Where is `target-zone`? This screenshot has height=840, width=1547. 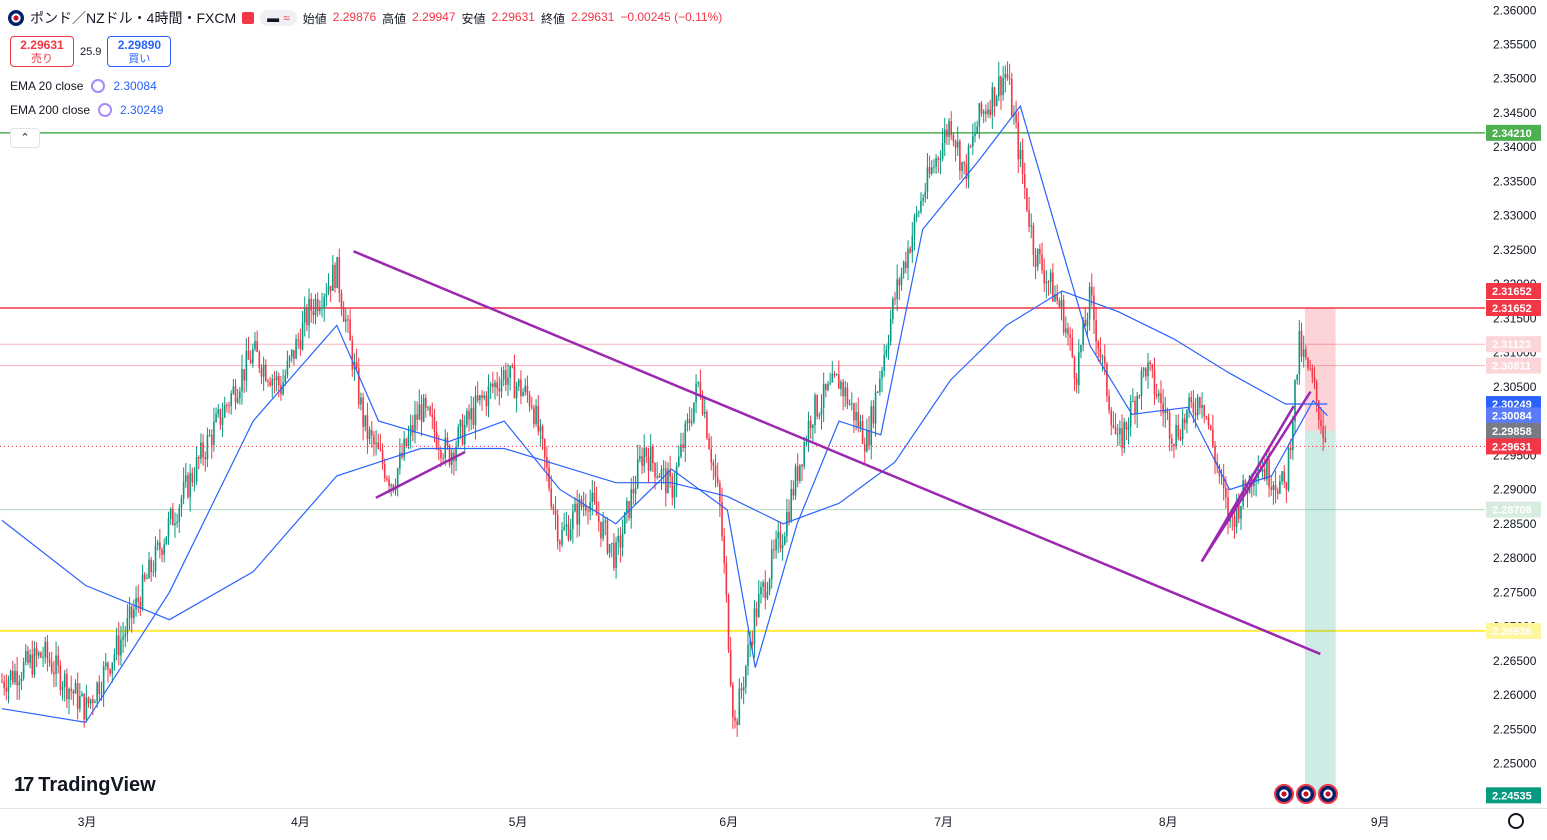
target-zone is located at coordinates (1320, 613).